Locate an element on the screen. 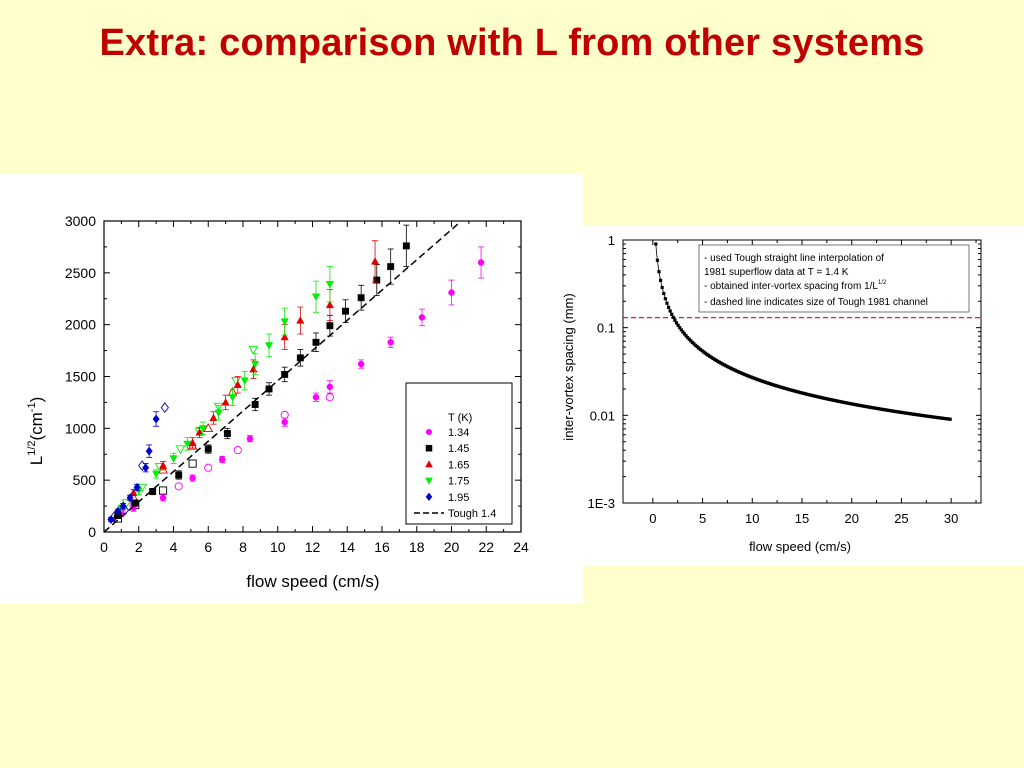  y-tick-label: 1E-3 is located at coordinates (601, 503).